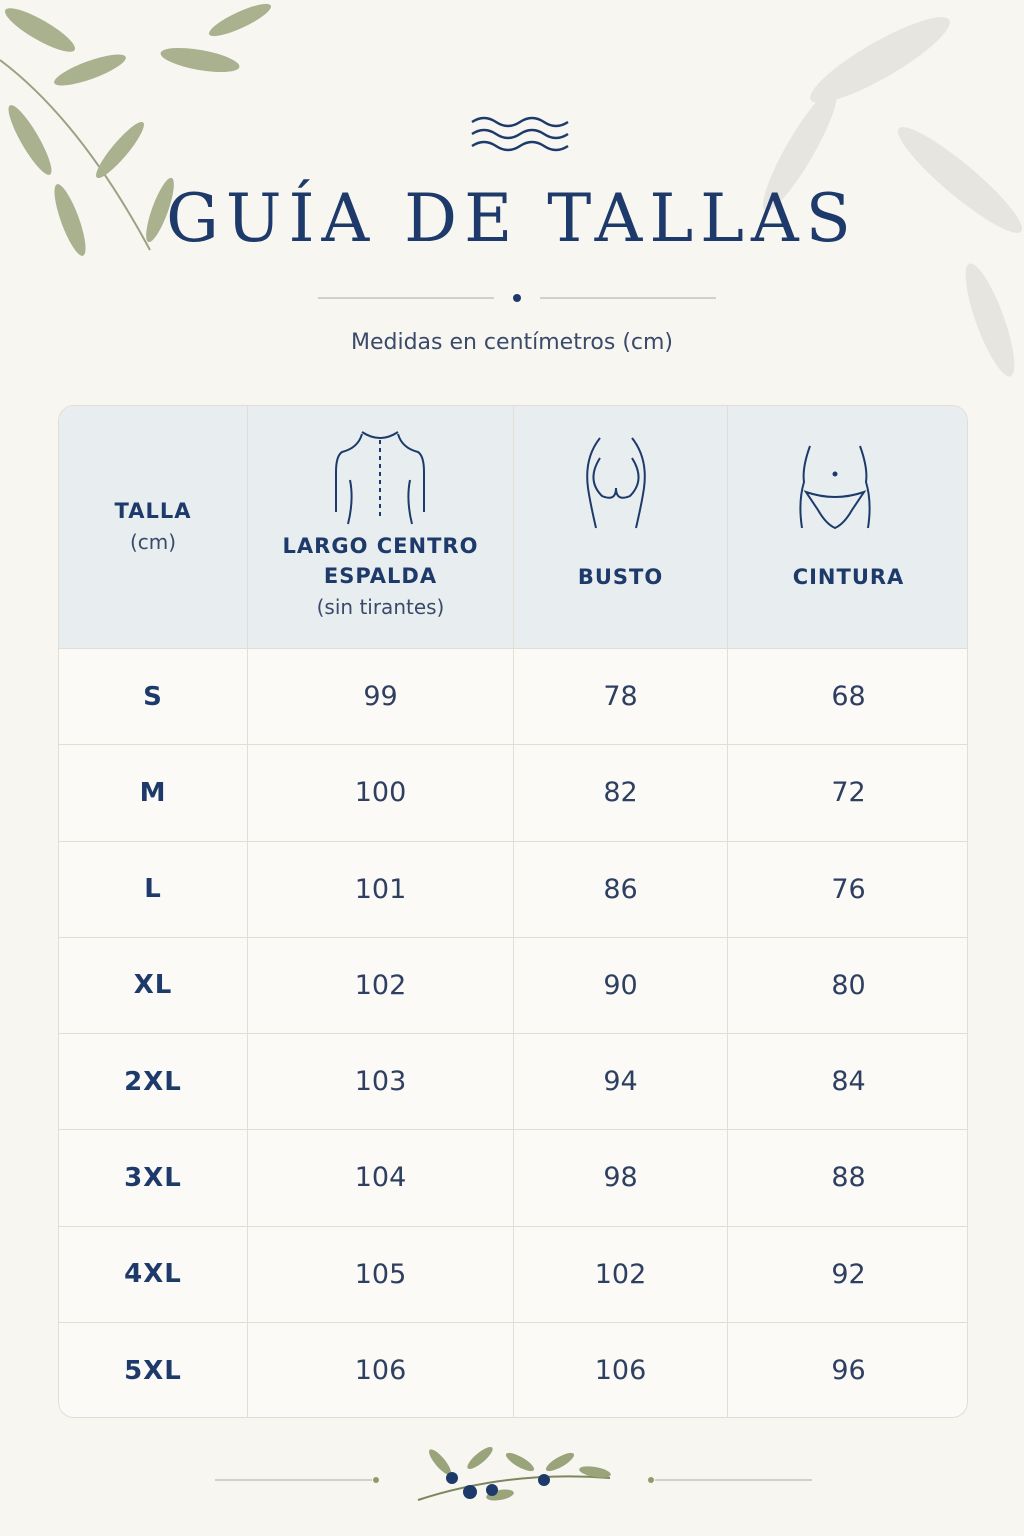 The width and height of the screenshot is (1024, 1536). What do you see at coordinates (517, 298) in the screenshot?
I see `divider` at bounding box center [517, 298].